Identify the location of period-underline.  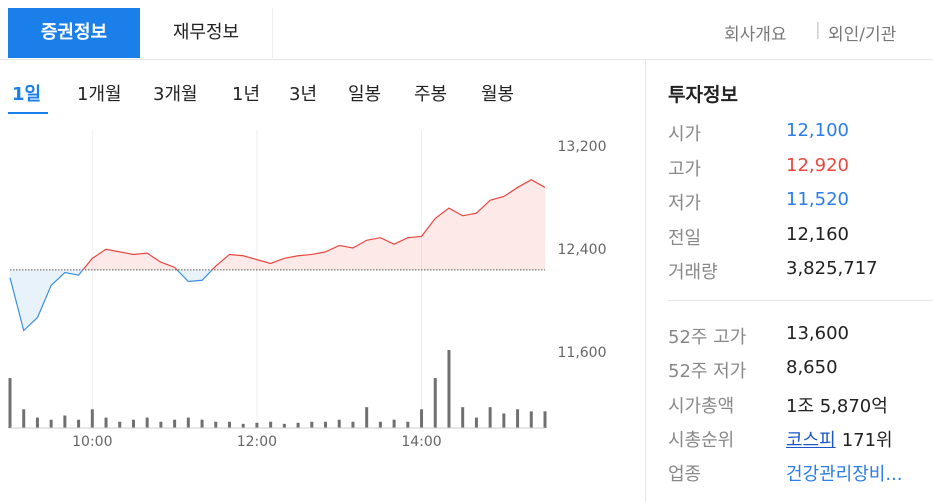
(28, 113).